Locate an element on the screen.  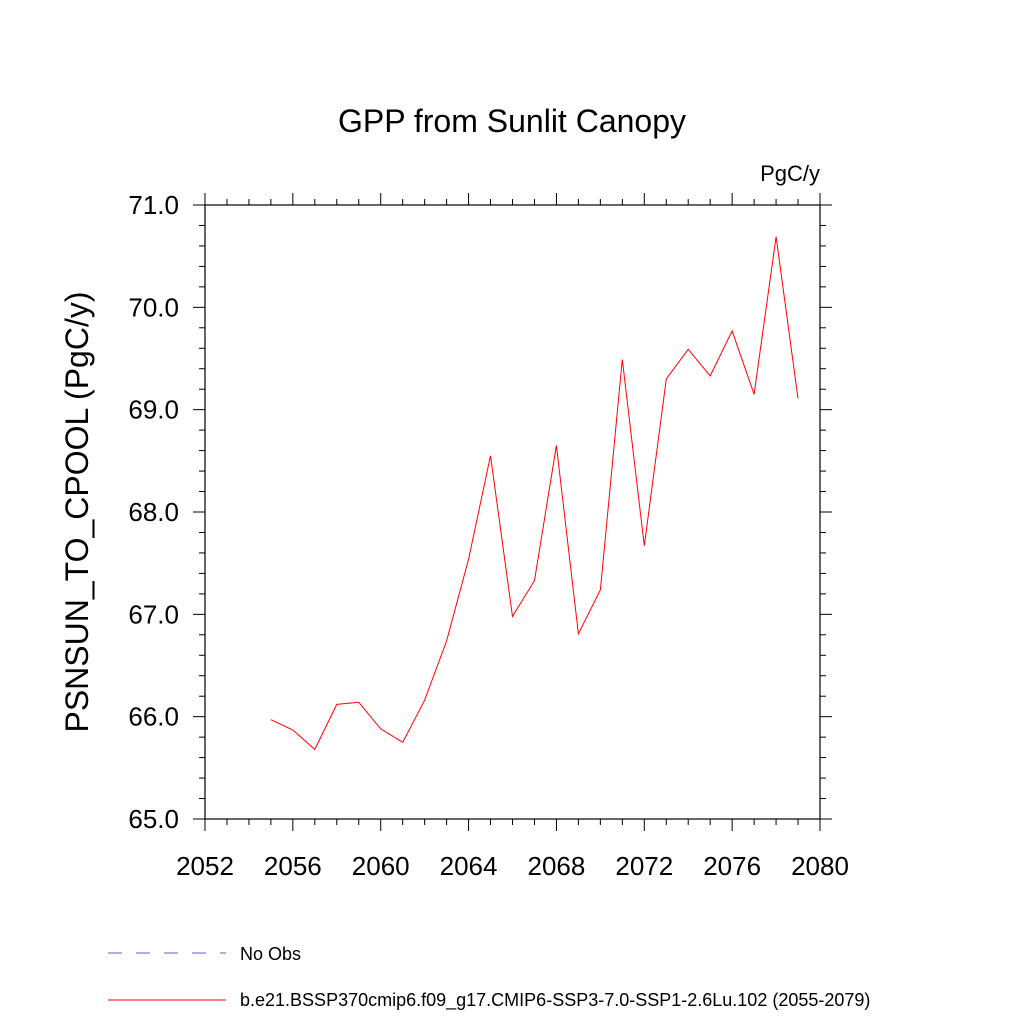
x-tick-label: 2064 is located at coordinates (469, 866).